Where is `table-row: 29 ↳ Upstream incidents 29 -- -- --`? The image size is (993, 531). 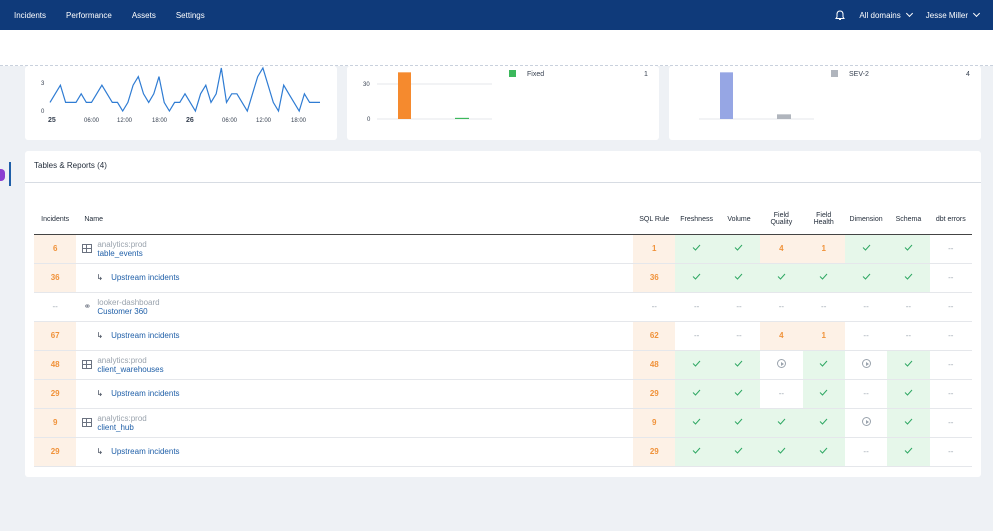 table-row: 29 ↳ Upstream incidents 29 -- -- -- is located at coordinates (503, 394).